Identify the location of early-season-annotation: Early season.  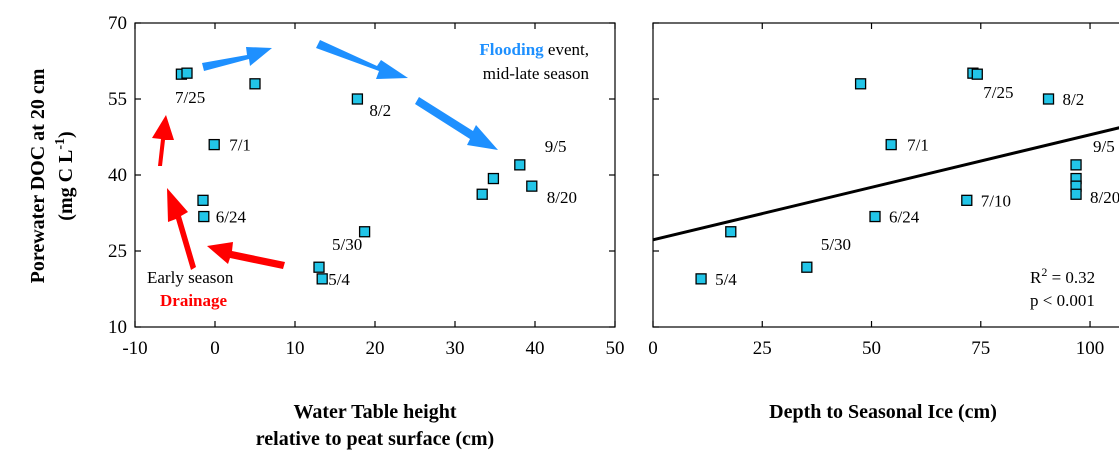
(190, 277).